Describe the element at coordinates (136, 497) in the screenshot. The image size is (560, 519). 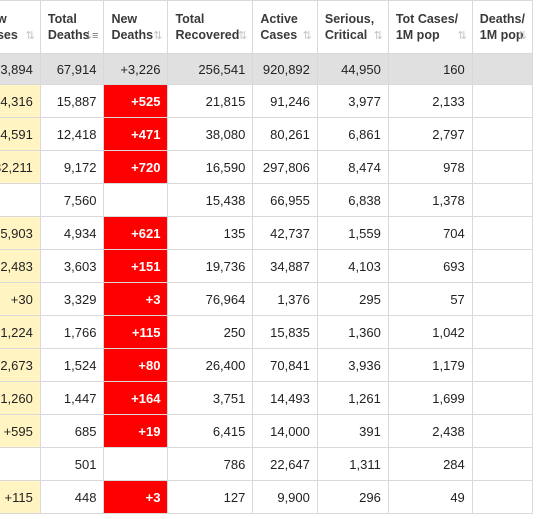
I see `cell-new-deaths: +3` at that location.